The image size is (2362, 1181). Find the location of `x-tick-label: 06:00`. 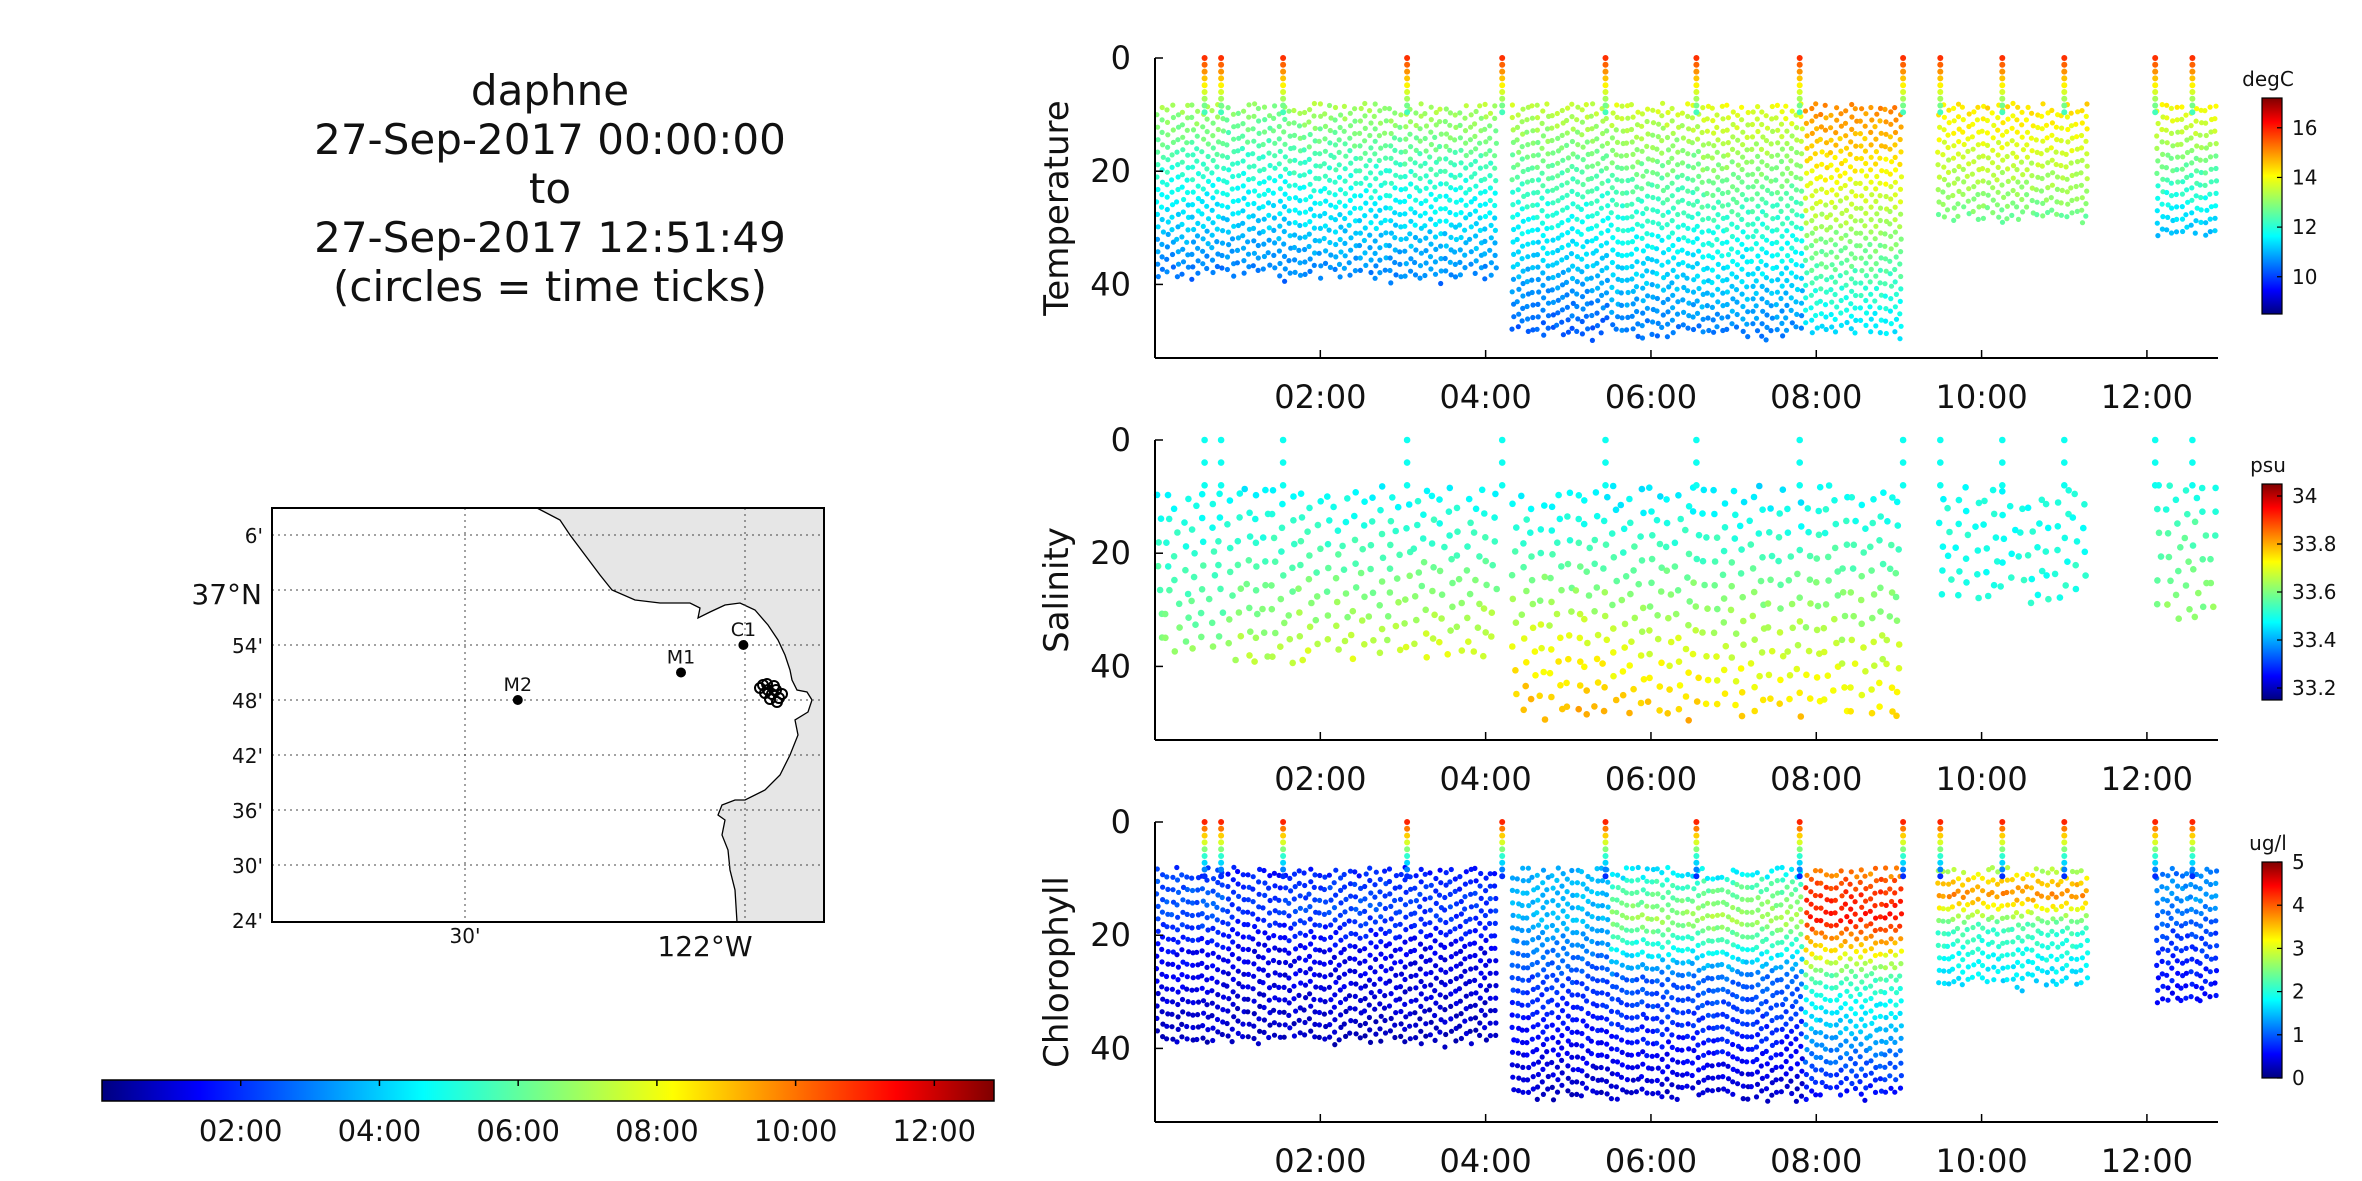

x-tick-label: 06:00 is located at coordinates (1651, 779).